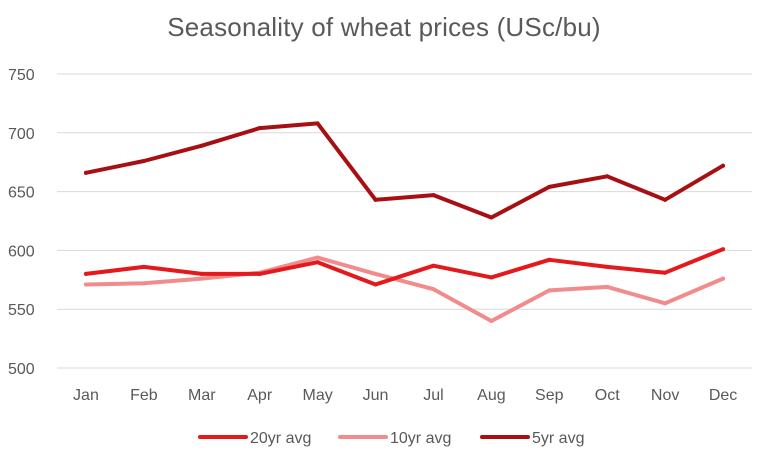 This screenshot has width=768, height=464. Describe the element at coordinates (280, 438) in the screenshot. I see `legend-label: 20yr avg` at that location.